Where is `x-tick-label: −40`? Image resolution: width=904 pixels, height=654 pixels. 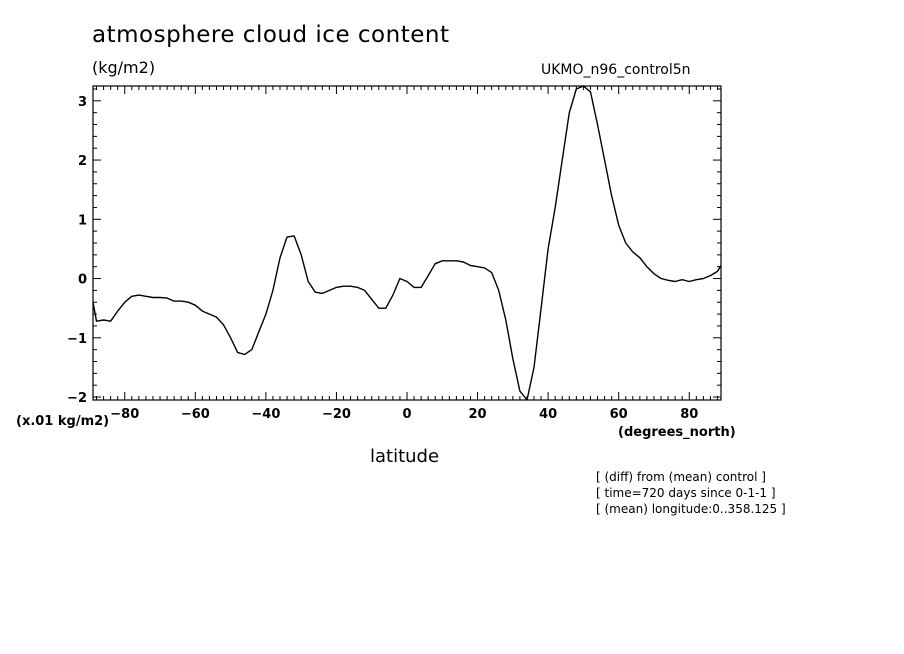 x-tick-label: −40 is located at coordinates (265, 414).